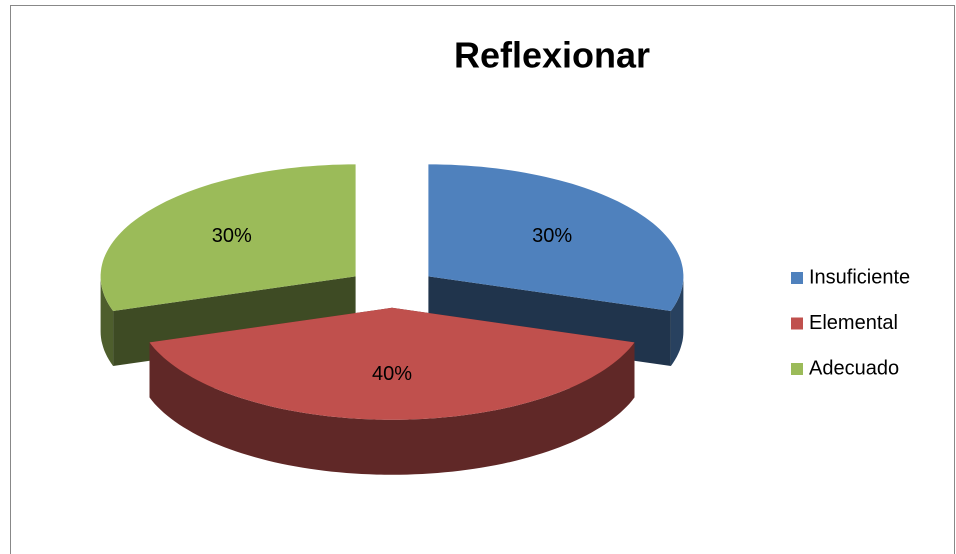 The height and width of the screenshot is (554, 956). Describe the element at coordinates (392, 374) in the screenshot. I see `data-label: 40%` at that location.